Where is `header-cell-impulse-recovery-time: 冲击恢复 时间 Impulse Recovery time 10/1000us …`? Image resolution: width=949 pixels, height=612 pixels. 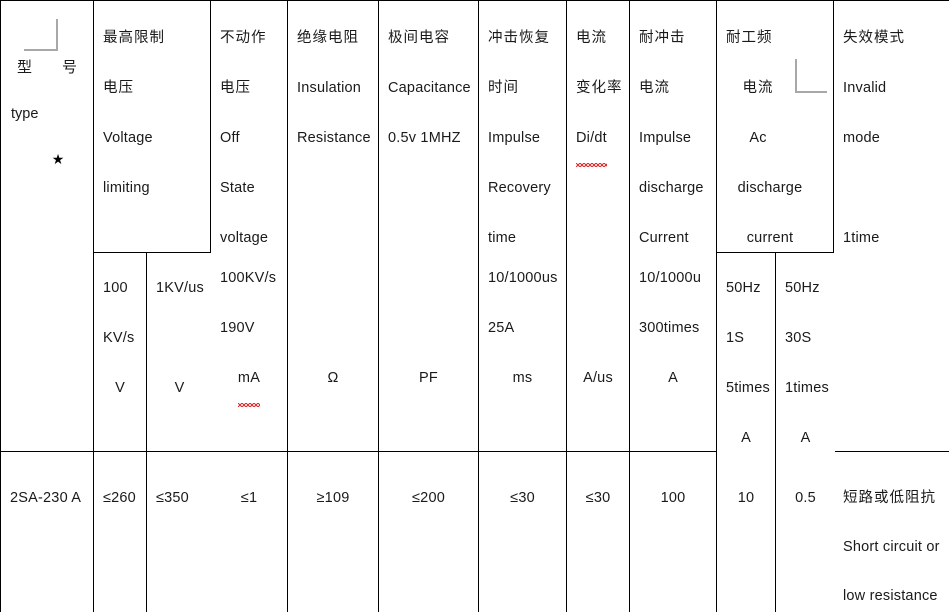
header-cell-impulse-recovery-time: 冲击恢复 时间 Impulse Recovery time 10/1000us … is located at coordinates (522, 226).